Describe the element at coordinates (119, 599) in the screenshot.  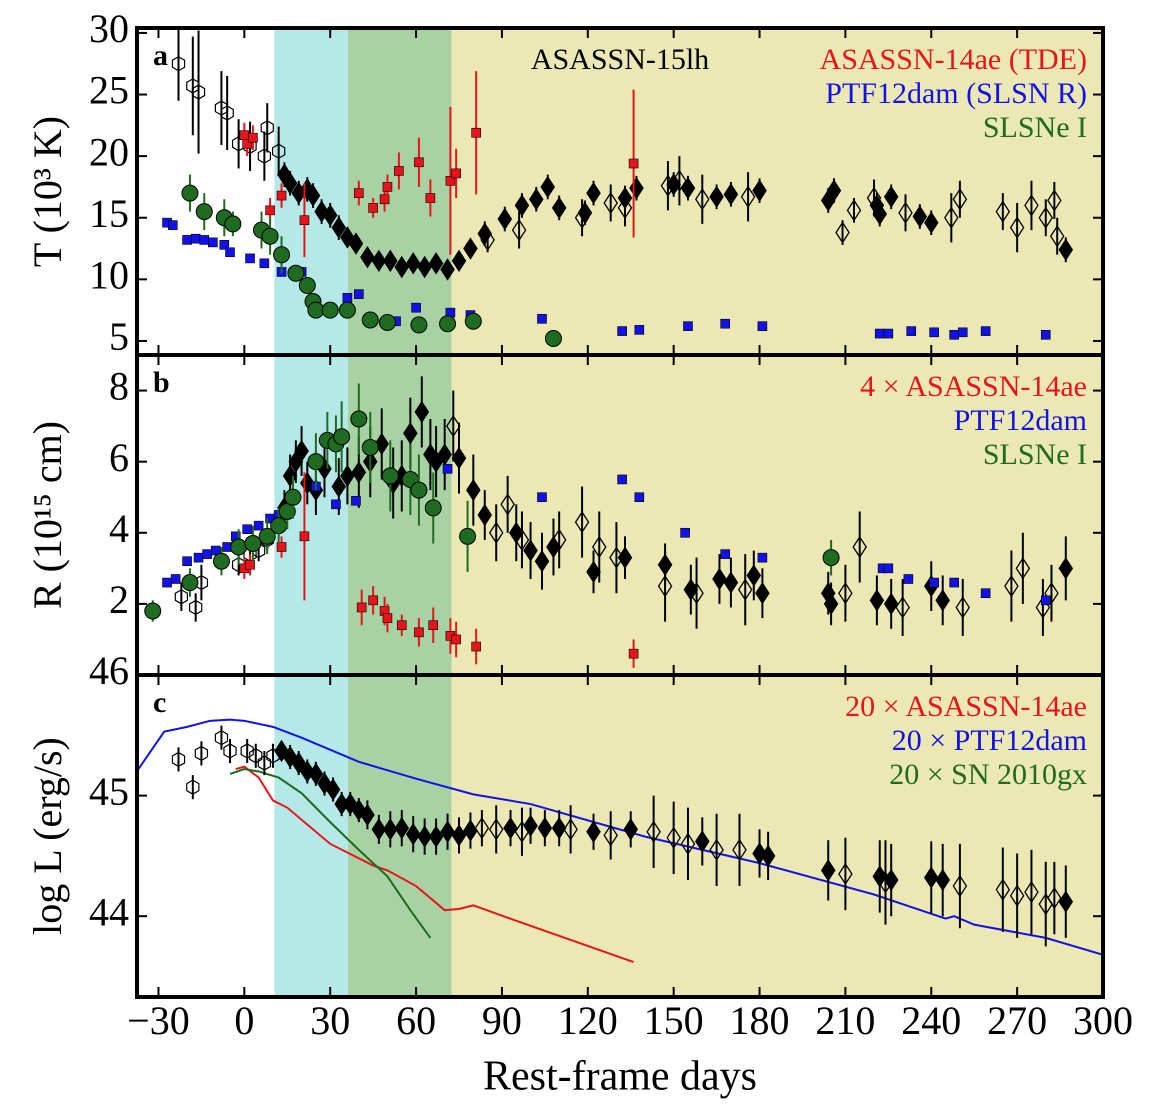
I see `y-tick-label: 2` at that location.